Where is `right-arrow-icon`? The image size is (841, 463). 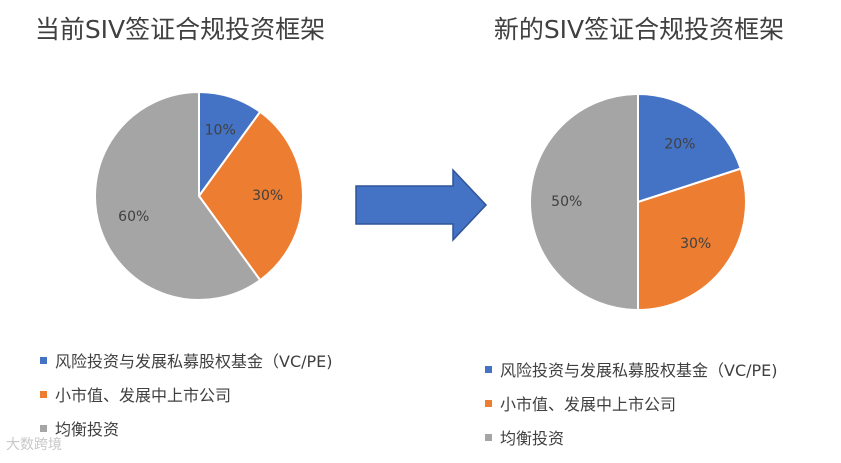 right-arrow-icon is located at coordinates (421, 205).